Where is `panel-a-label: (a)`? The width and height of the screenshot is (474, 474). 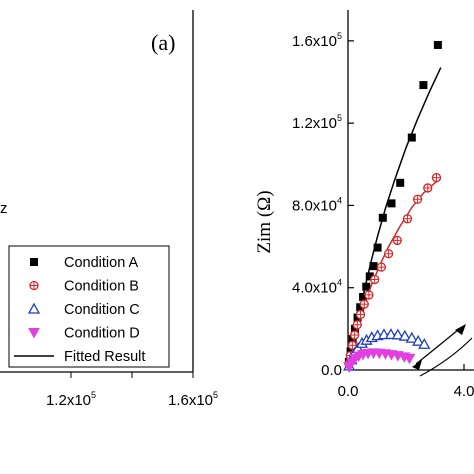
panel-a-label: (a) is located at coordinates (163, 42).